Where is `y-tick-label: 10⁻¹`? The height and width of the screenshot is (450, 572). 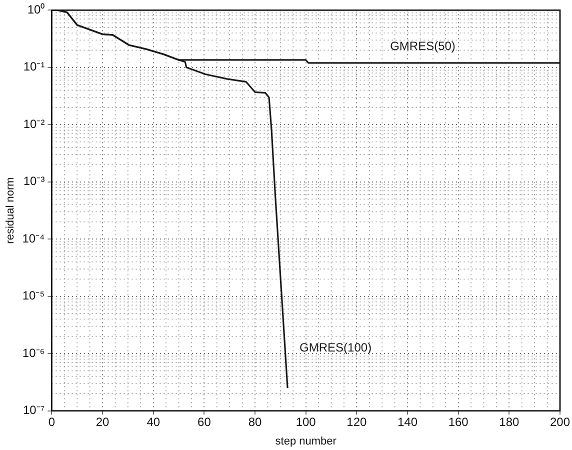 y-tick-label: 10⁻¹ is located at coordinates (34, 67).